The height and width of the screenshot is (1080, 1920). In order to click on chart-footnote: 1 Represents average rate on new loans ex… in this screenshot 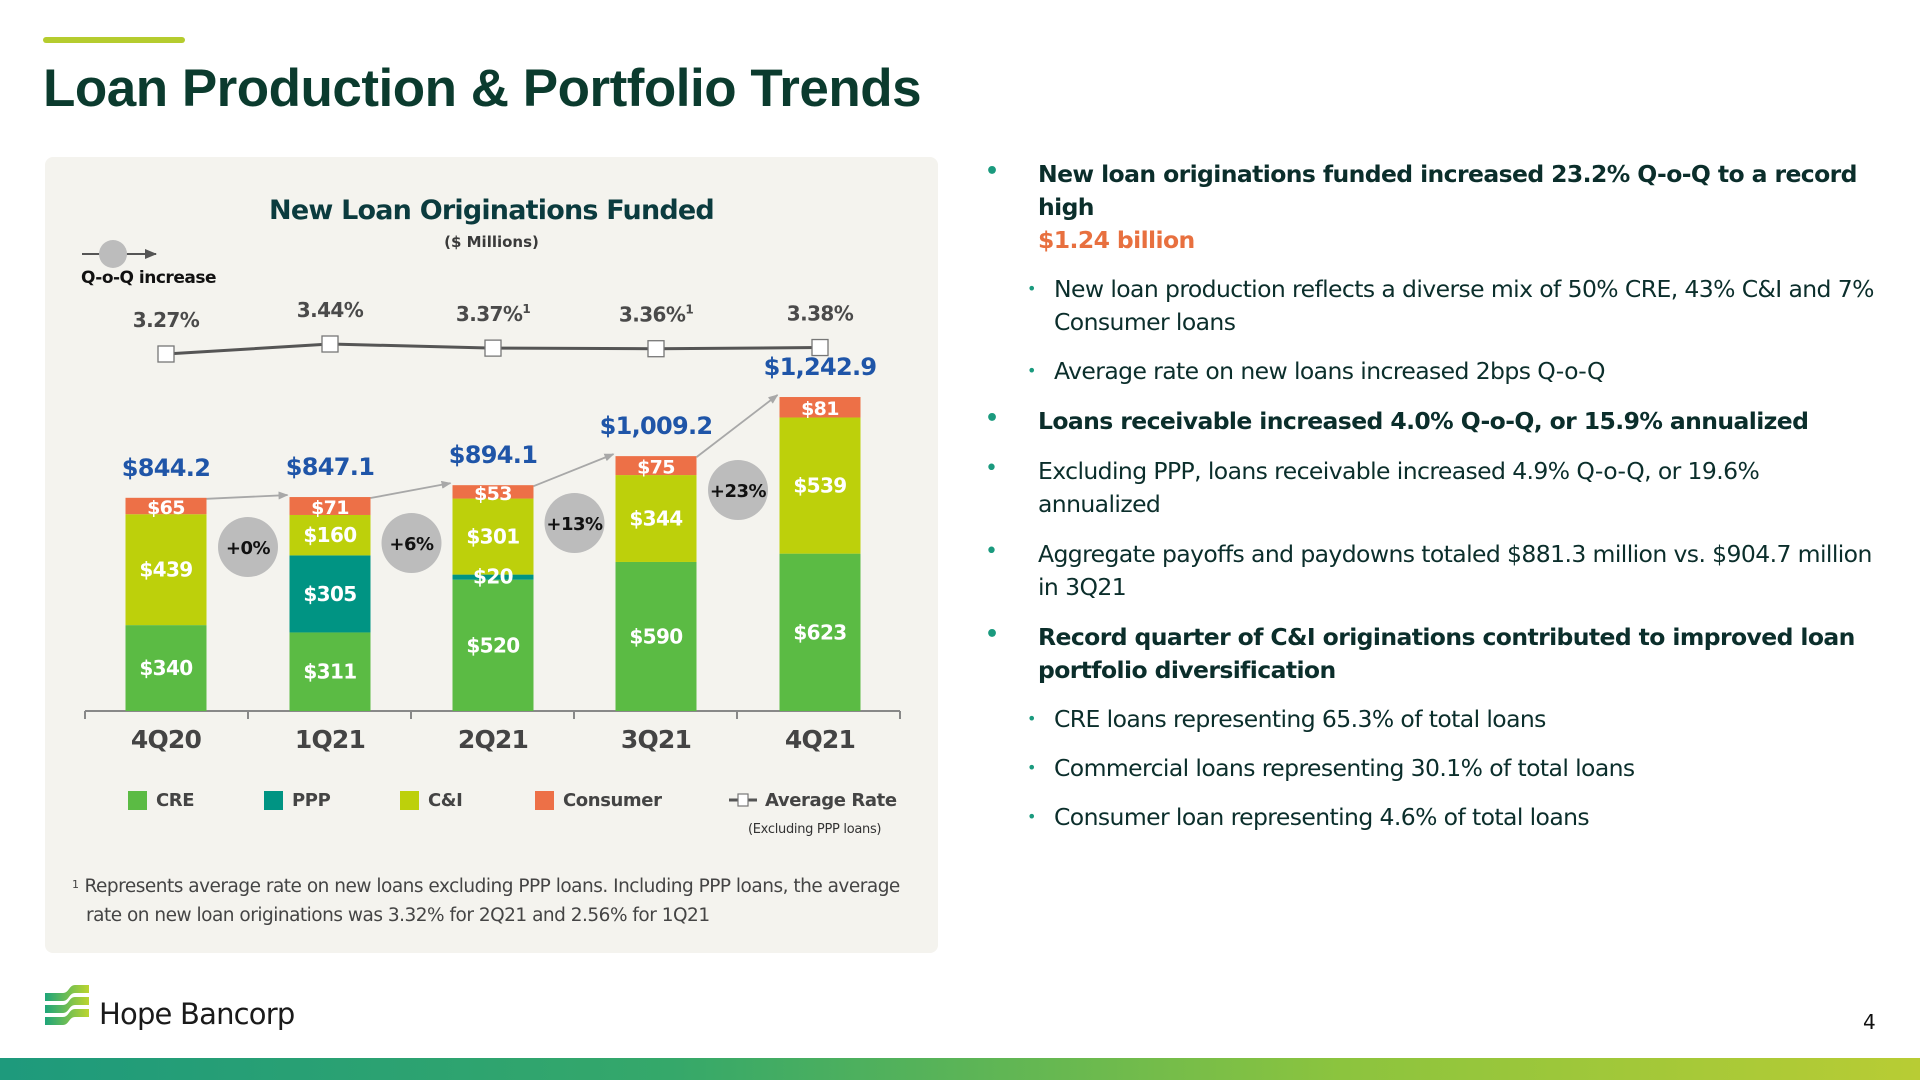, I will do `click(497, 901)`.